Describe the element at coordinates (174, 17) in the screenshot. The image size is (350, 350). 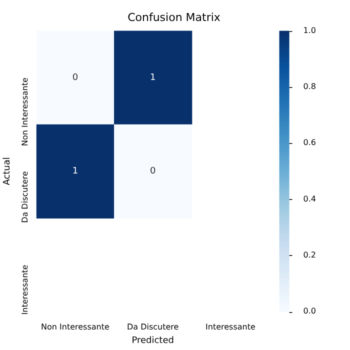
I see `chart-title: Confusion Matrix` at that location.